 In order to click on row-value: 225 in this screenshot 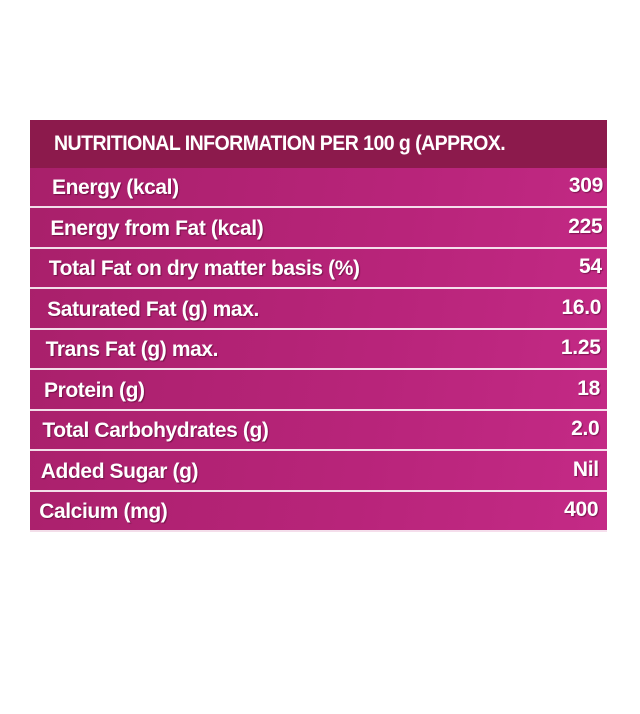, I will do `click(585, 226)`.